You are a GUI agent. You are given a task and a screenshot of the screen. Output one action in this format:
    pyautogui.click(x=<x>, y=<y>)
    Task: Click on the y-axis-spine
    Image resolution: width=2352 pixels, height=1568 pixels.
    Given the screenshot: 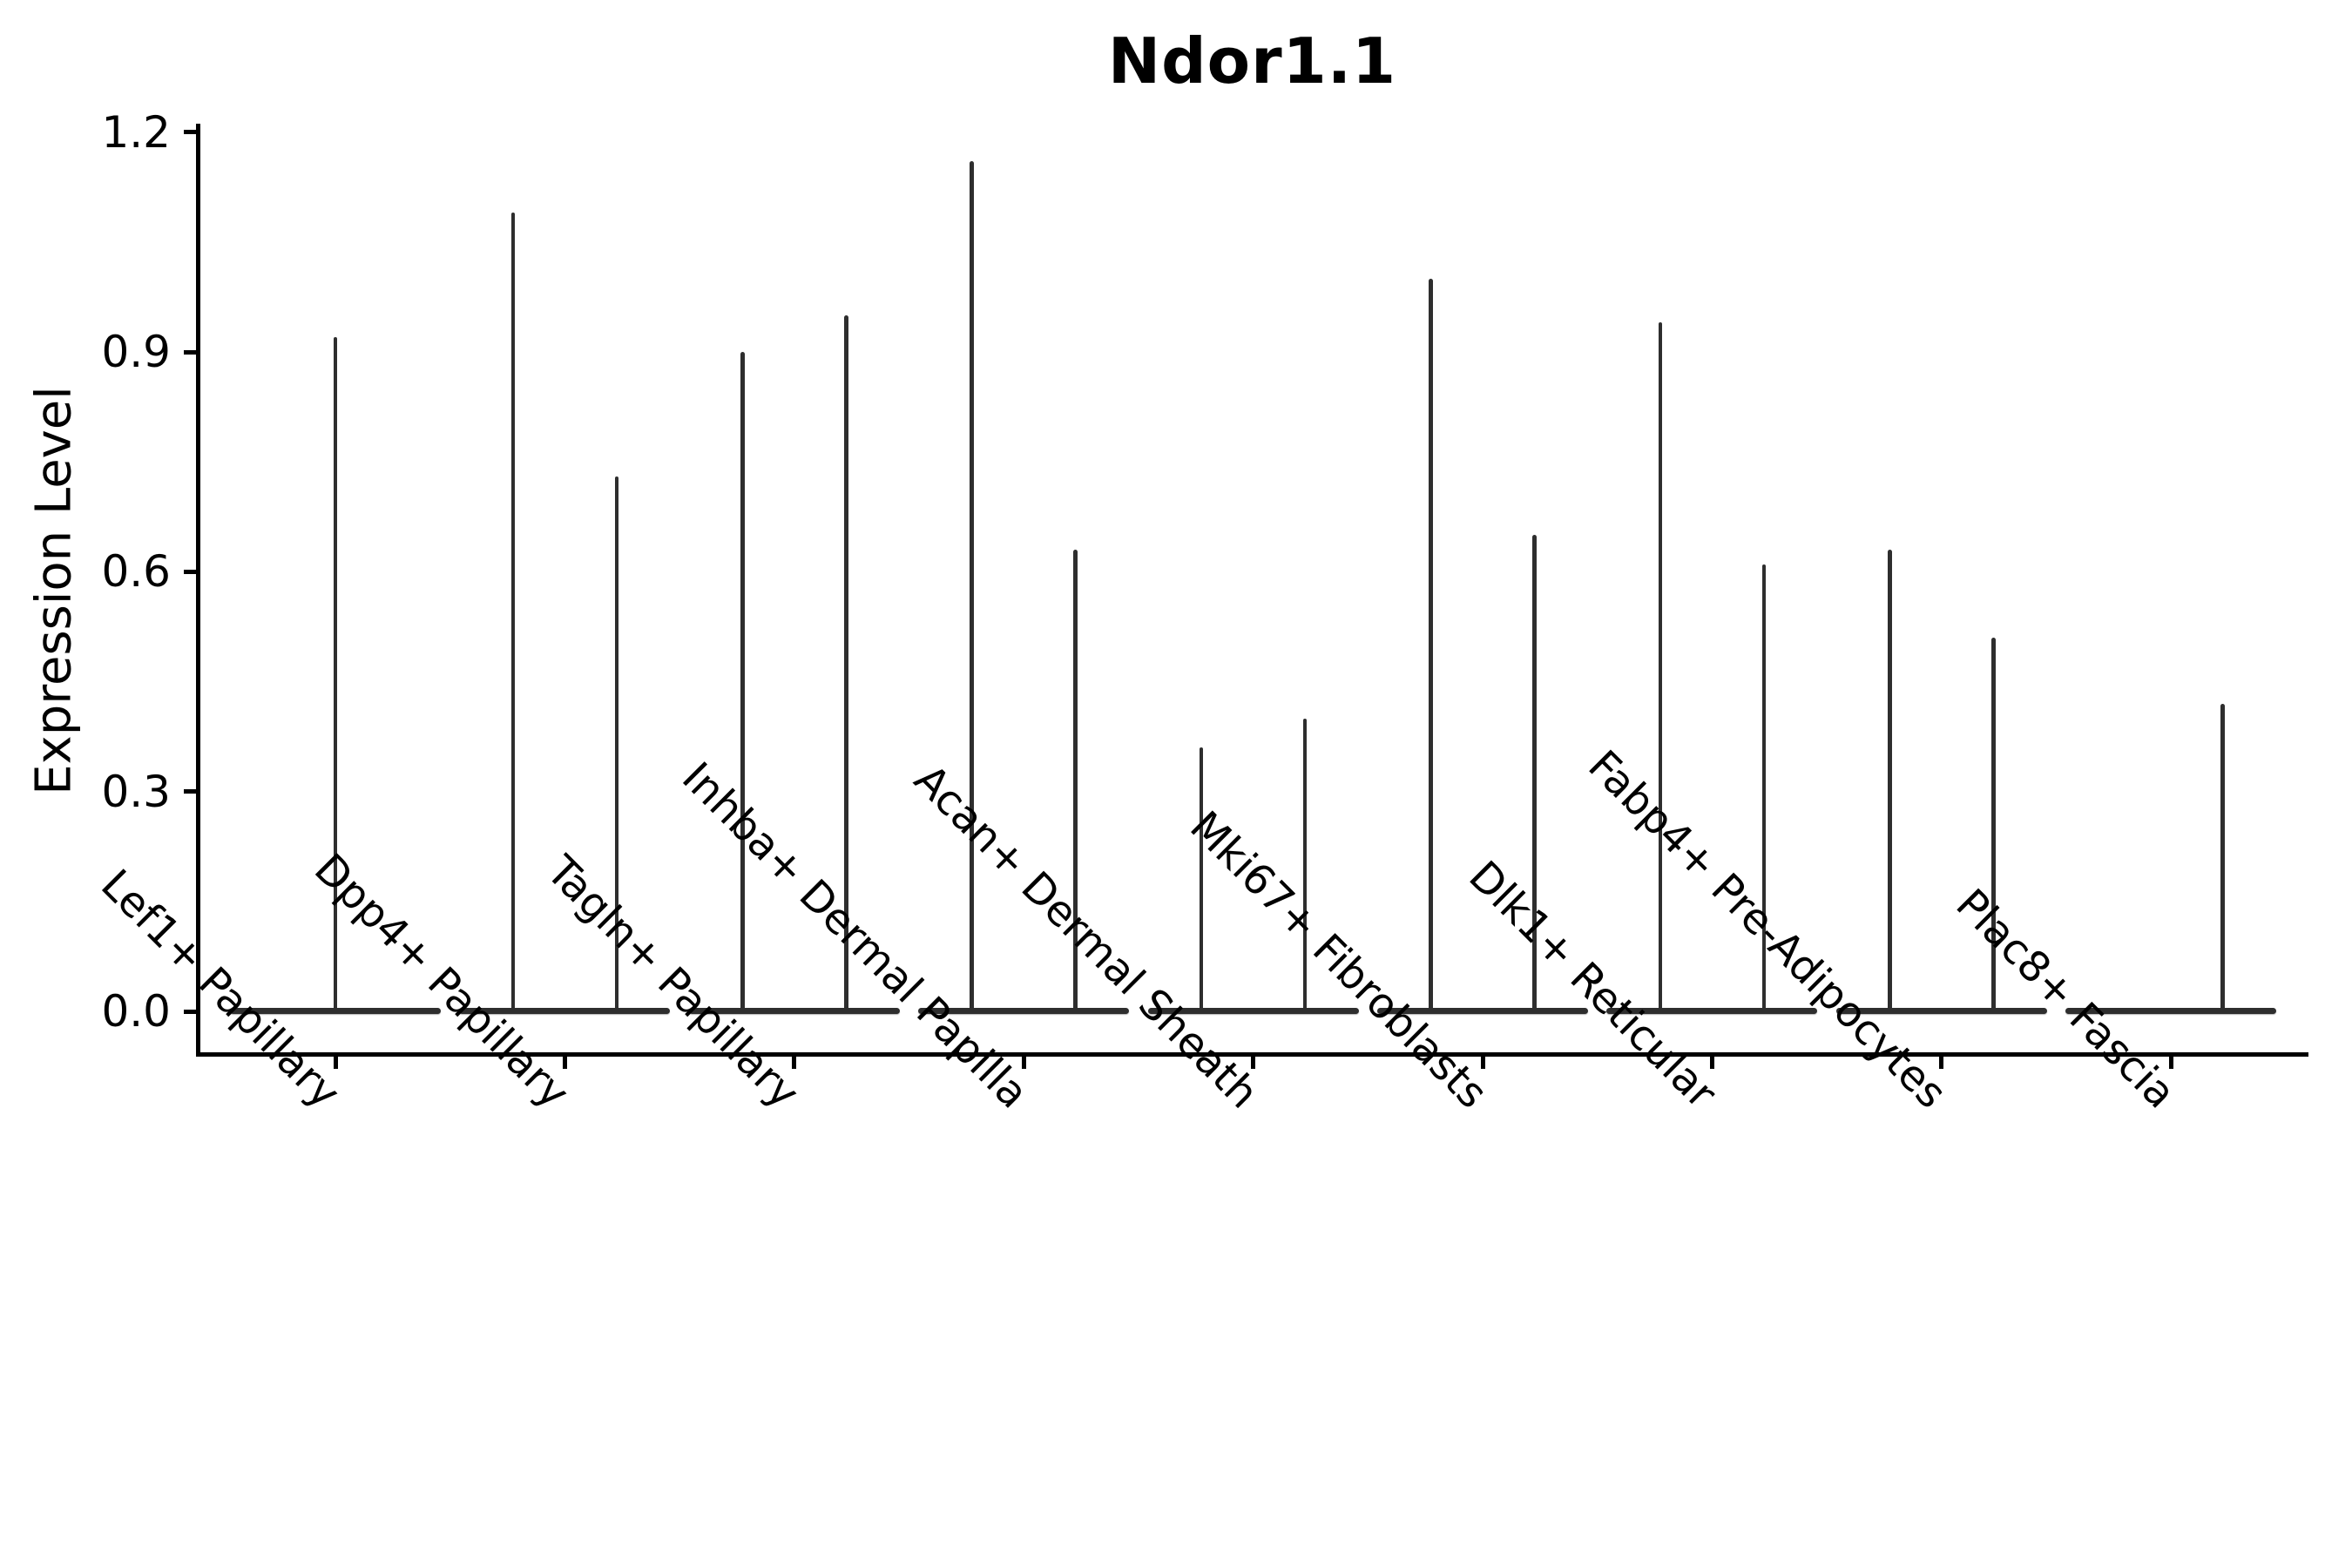 What is the action you would take?
    pyautogui.click(x=198, y=590)
    